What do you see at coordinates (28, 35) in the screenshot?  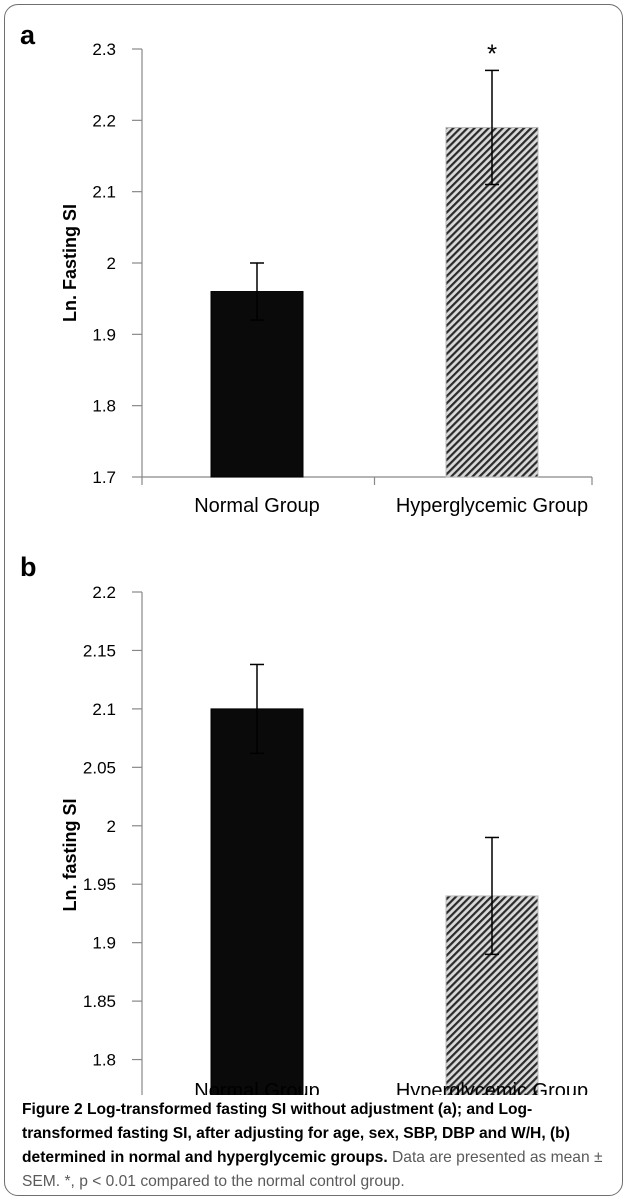 I see `panel-letter: a` at bounding box center [28, 35].